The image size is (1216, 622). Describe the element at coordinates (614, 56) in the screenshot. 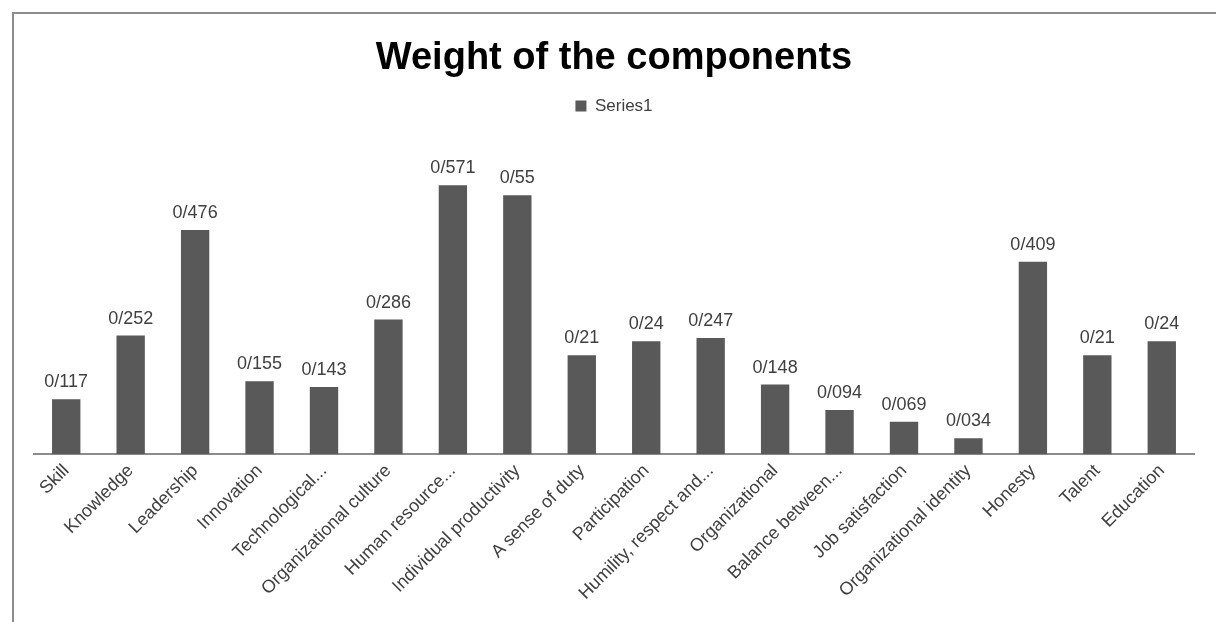

I see `chart-title: Weight of the components` at that location.